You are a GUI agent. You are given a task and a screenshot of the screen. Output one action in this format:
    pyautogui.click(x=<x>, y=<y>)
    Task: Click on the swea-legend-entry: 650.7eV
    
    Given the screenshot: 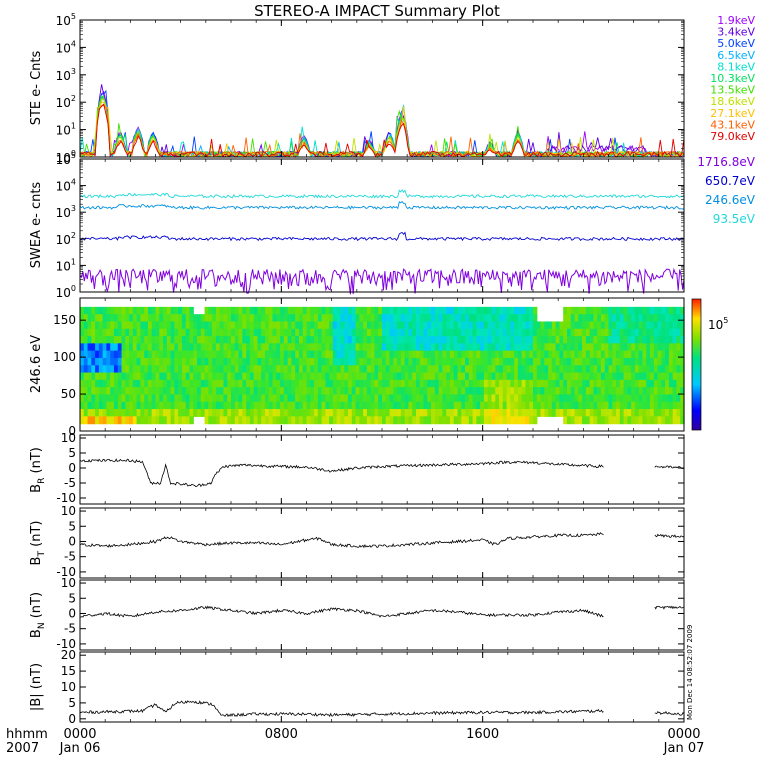 What is the action you would take?
    pyautogui.click(x=730, y=181)
    